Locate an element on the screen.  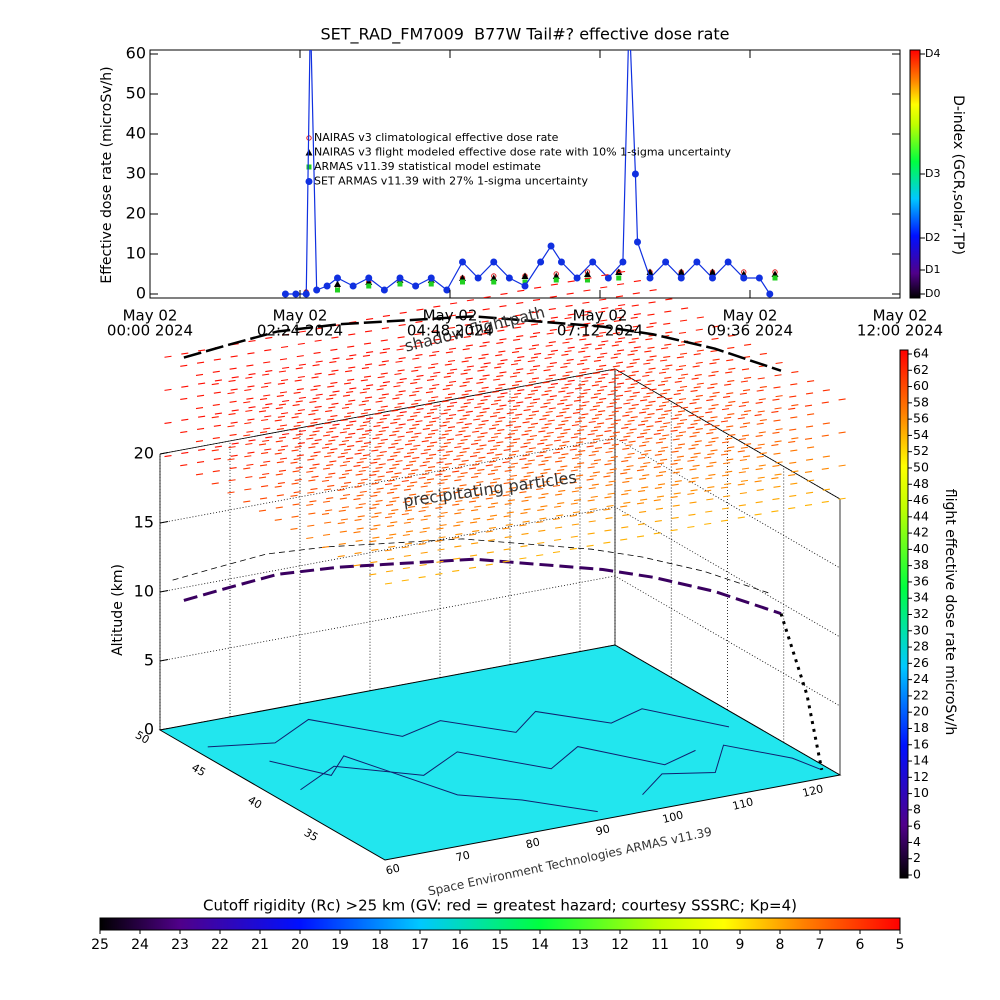
colorbar-tick-label: 18 is located at coordinates (921, 727).